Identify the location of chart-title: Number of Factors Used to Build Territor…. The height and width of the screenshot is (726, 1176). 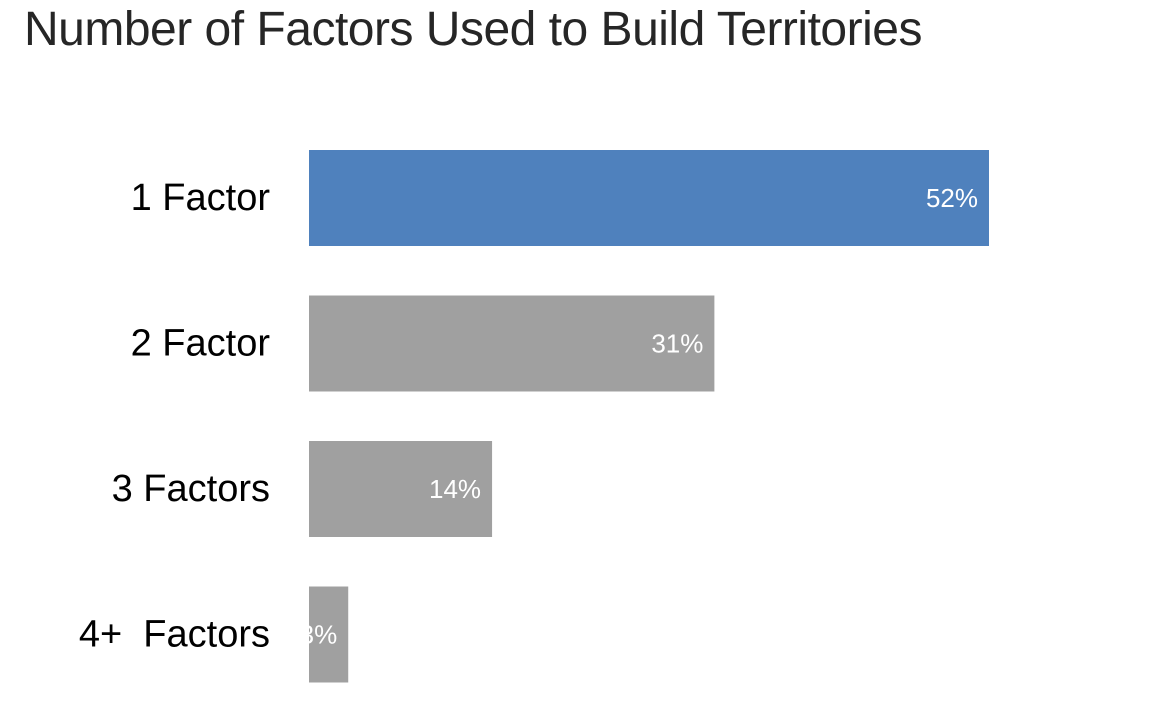
(473, 29).